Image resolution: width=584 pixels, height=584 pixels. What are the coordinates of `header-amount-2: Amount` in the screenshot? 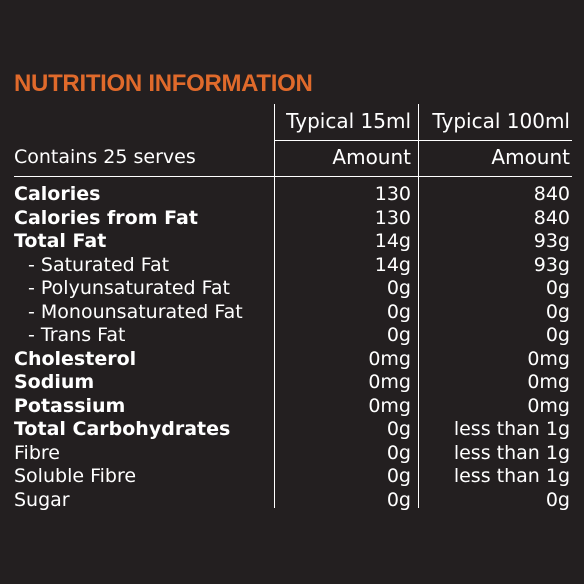 It's located at (530, 157).